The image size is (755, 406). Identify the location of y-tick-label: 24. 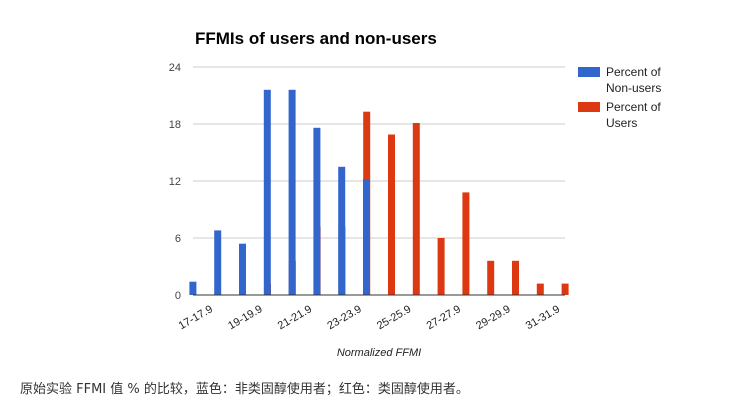
(175, 68).